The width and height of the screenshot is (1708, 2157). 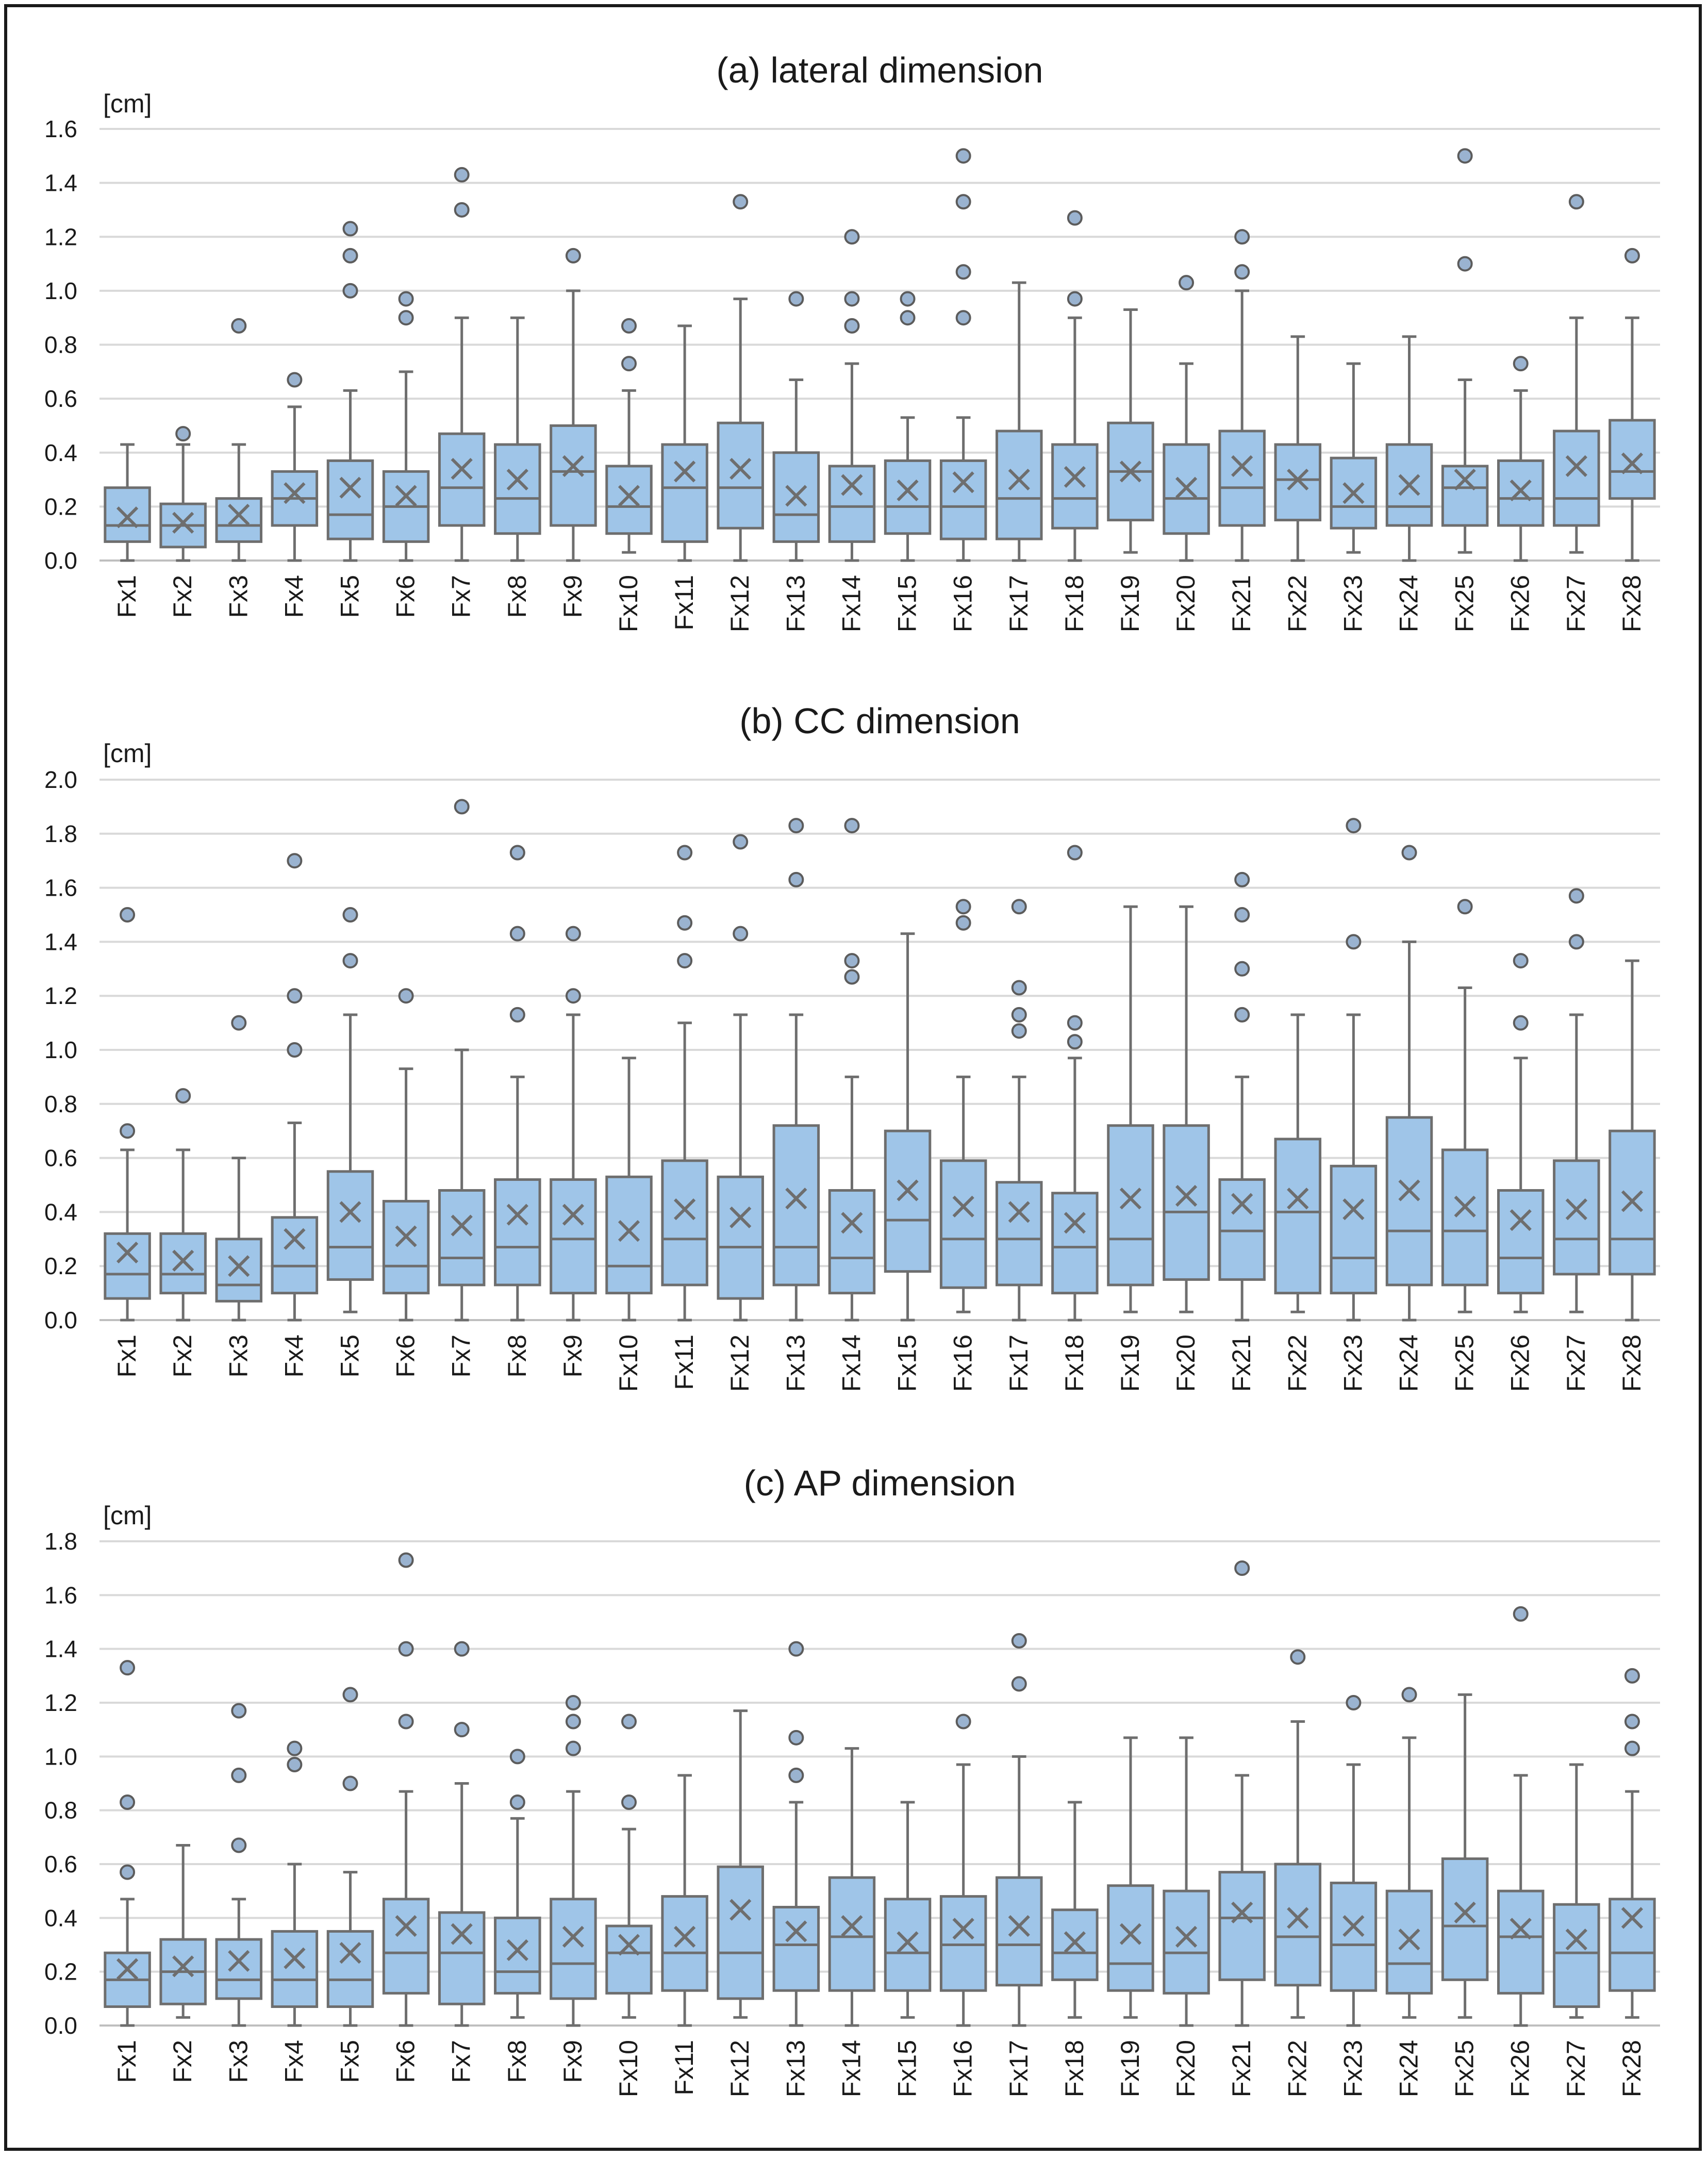 What do you see at coordinates (182, 597) in the screenshot?
I see `x-category-label: Fx2` at bounding box center [182, 597].